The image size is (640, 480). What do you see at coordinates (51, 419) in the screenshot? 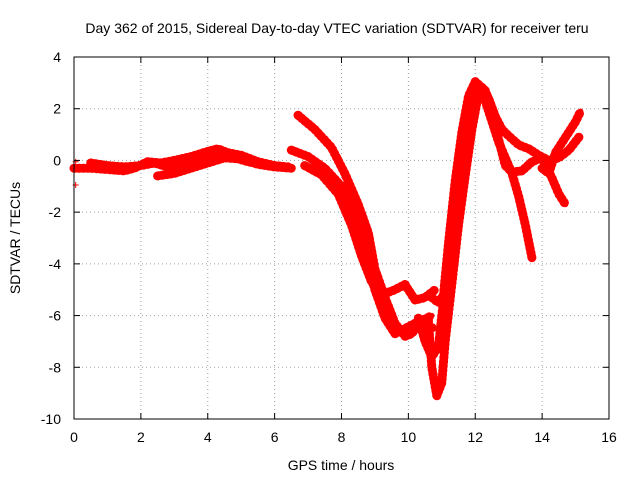
I see `y-tick-label: -10` at bounding box center [51, 419].